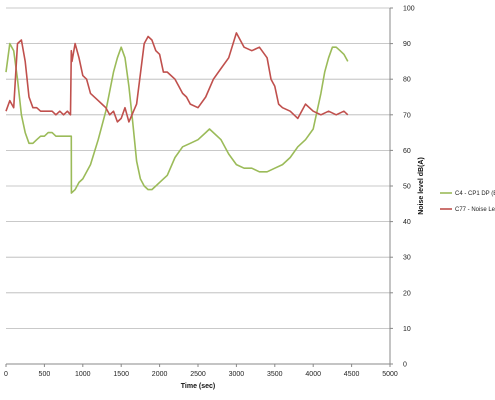 Image resolution: width=495 pixels, height=400 pixels. I want to click on y-tick-label-50: 50, so click(407, 187).